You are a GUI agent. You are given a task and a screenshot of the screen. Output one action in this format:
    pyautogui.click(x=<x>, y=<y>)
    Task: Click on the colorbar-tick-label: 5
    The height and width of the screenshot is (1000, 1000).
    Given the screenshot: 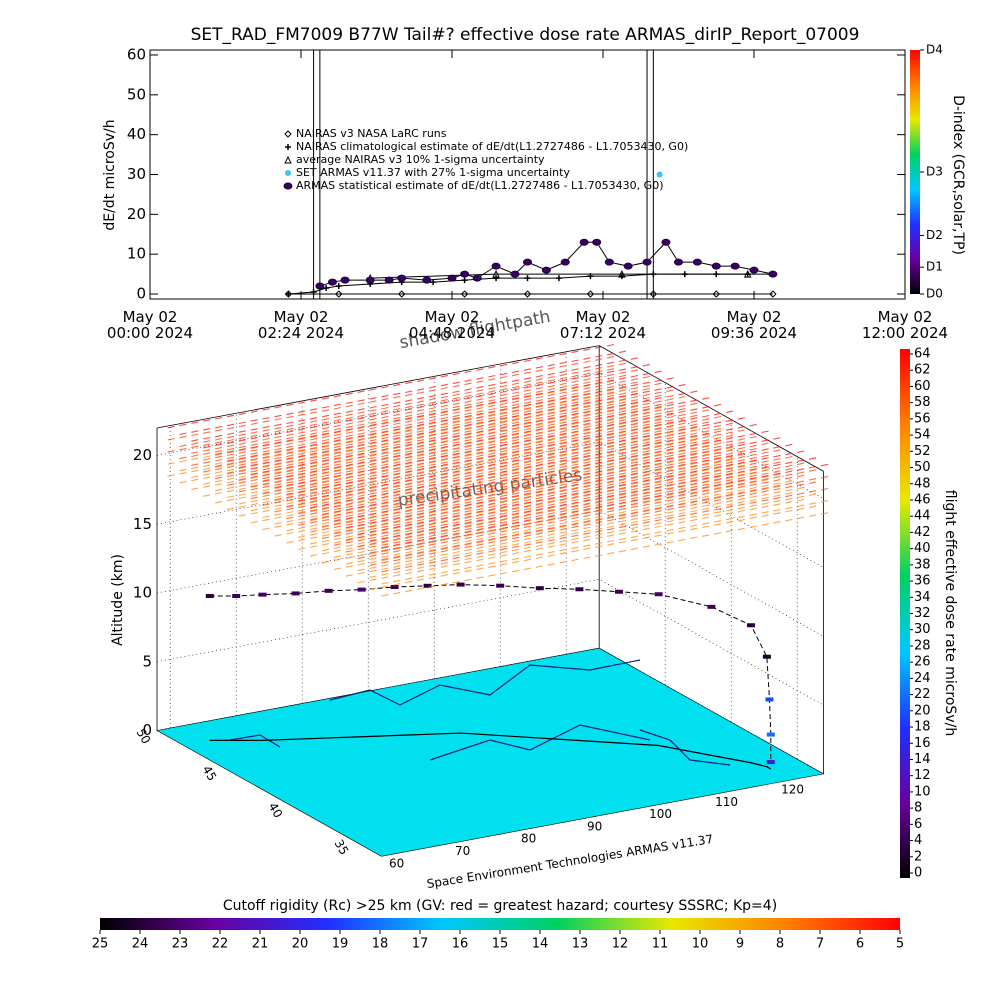 What is the action you would take?
    pyautogui.click(x=900, y=944)
    